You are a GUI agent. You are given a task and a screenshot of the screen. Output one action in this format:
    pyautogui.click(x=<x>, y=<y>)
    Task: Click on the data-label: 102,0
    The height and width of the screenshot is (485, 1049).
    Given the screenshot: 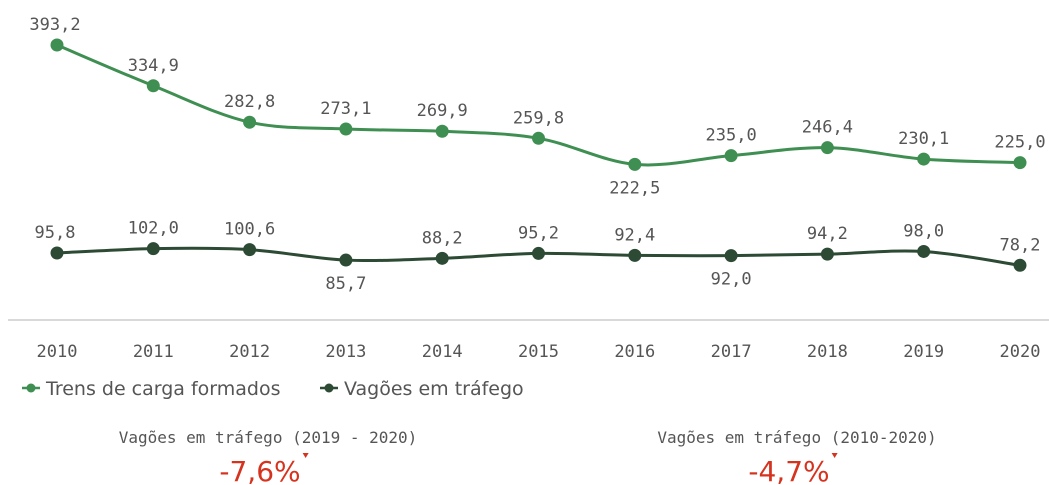 What is the action you would take?
    pyautogui.click(x=153, y=229)
    